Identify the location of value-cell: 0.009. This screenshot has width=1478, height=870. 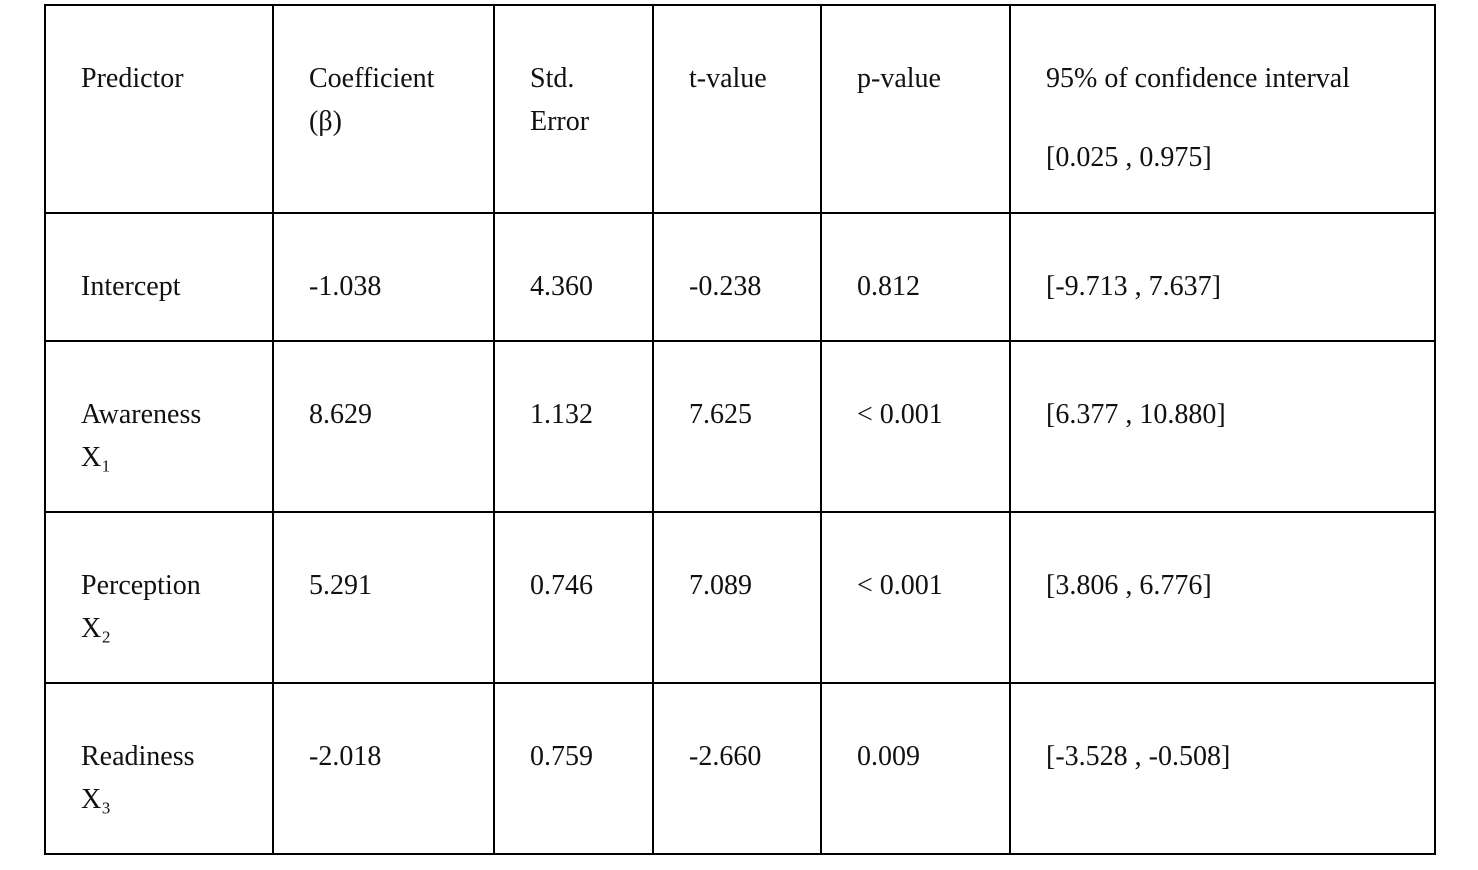
(915, 768).